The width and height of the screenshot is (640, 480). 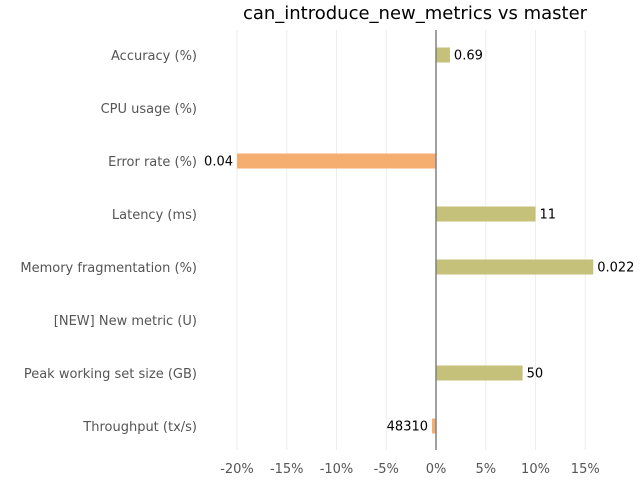 I want to click on x-tick-label: 15%, so click(x=585, y=469).